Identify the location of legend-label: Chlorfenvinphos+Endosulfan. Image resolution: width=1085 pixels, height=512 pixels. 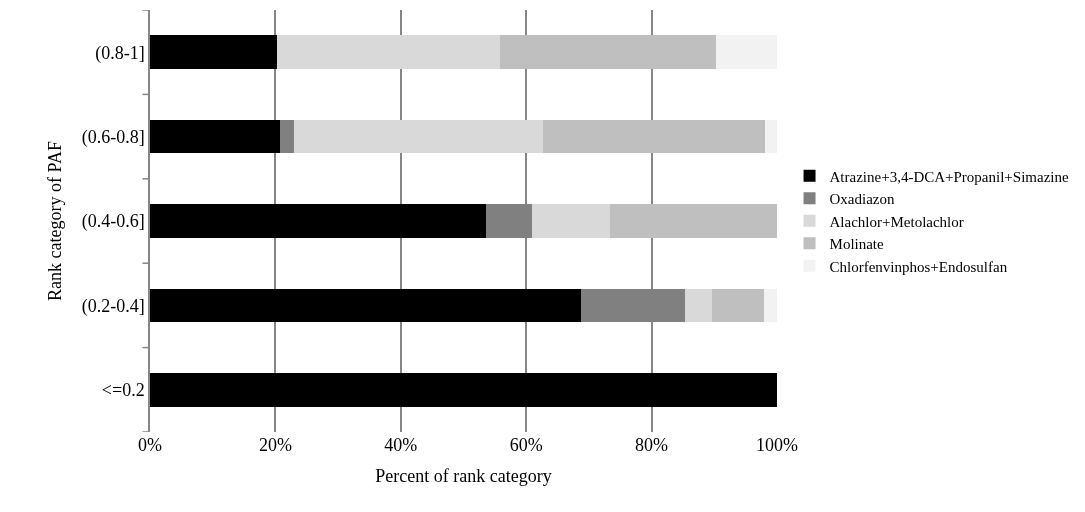
(918, 266).